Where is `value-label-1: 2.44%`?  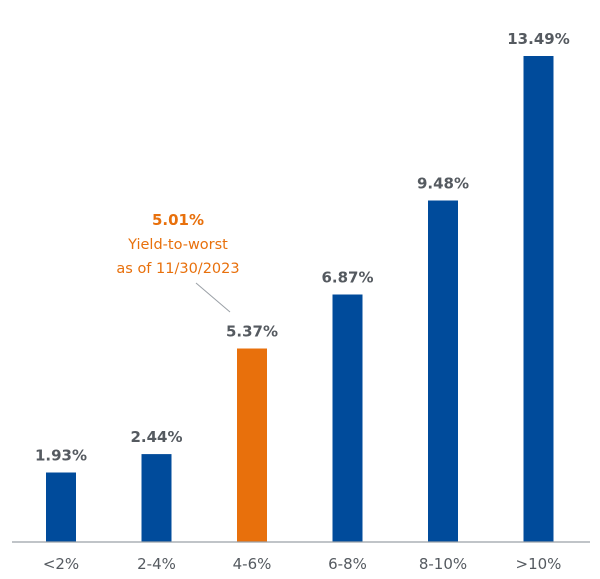
value-label-1: 2.44% is located at coordinates (156, 437).